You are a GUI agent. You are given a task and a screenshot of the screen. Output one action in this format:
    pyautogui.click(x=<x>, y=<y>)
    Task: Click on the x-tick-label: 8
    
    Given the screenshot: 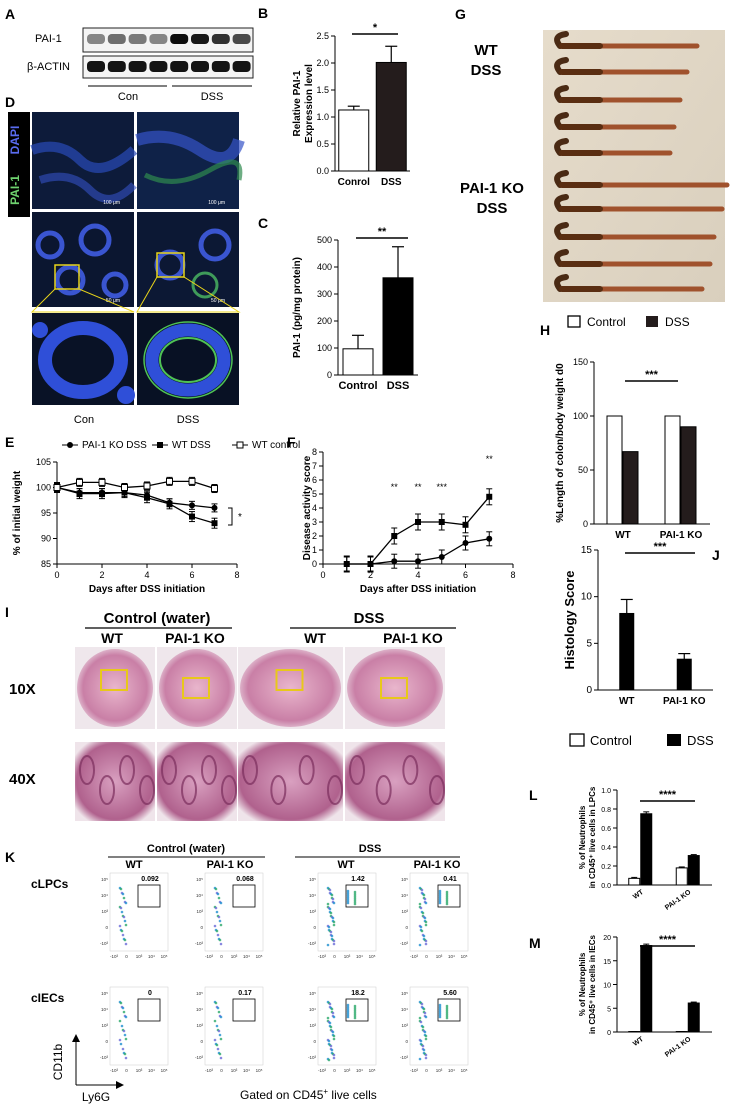 What is the action you would take?
    pyautogui.click(x=512, y=575)
    